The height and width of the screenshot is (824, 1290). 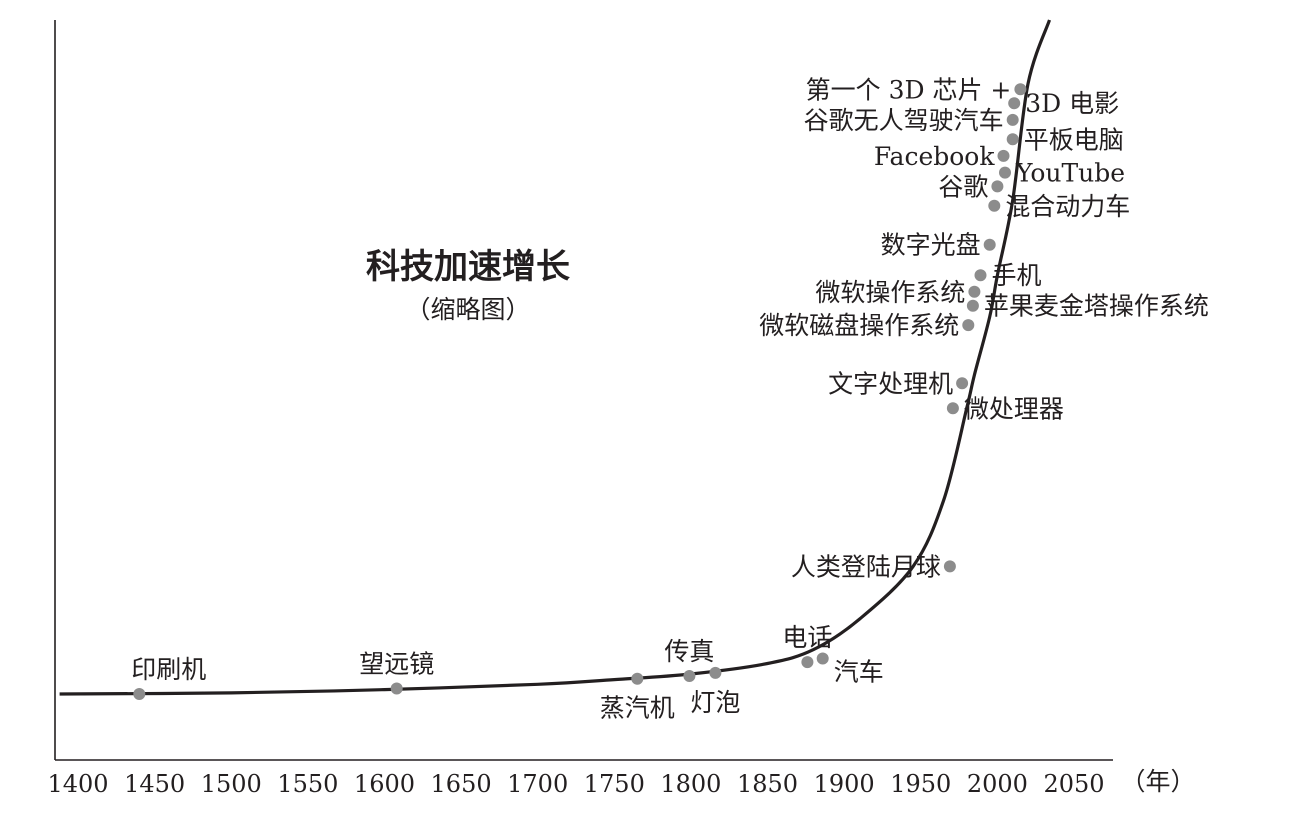 What do you see at coordinates (909, 89) in the screenshot?
I see `milestone-label: 第一个 3D 芯片 +` at bounding box center [909, 89].